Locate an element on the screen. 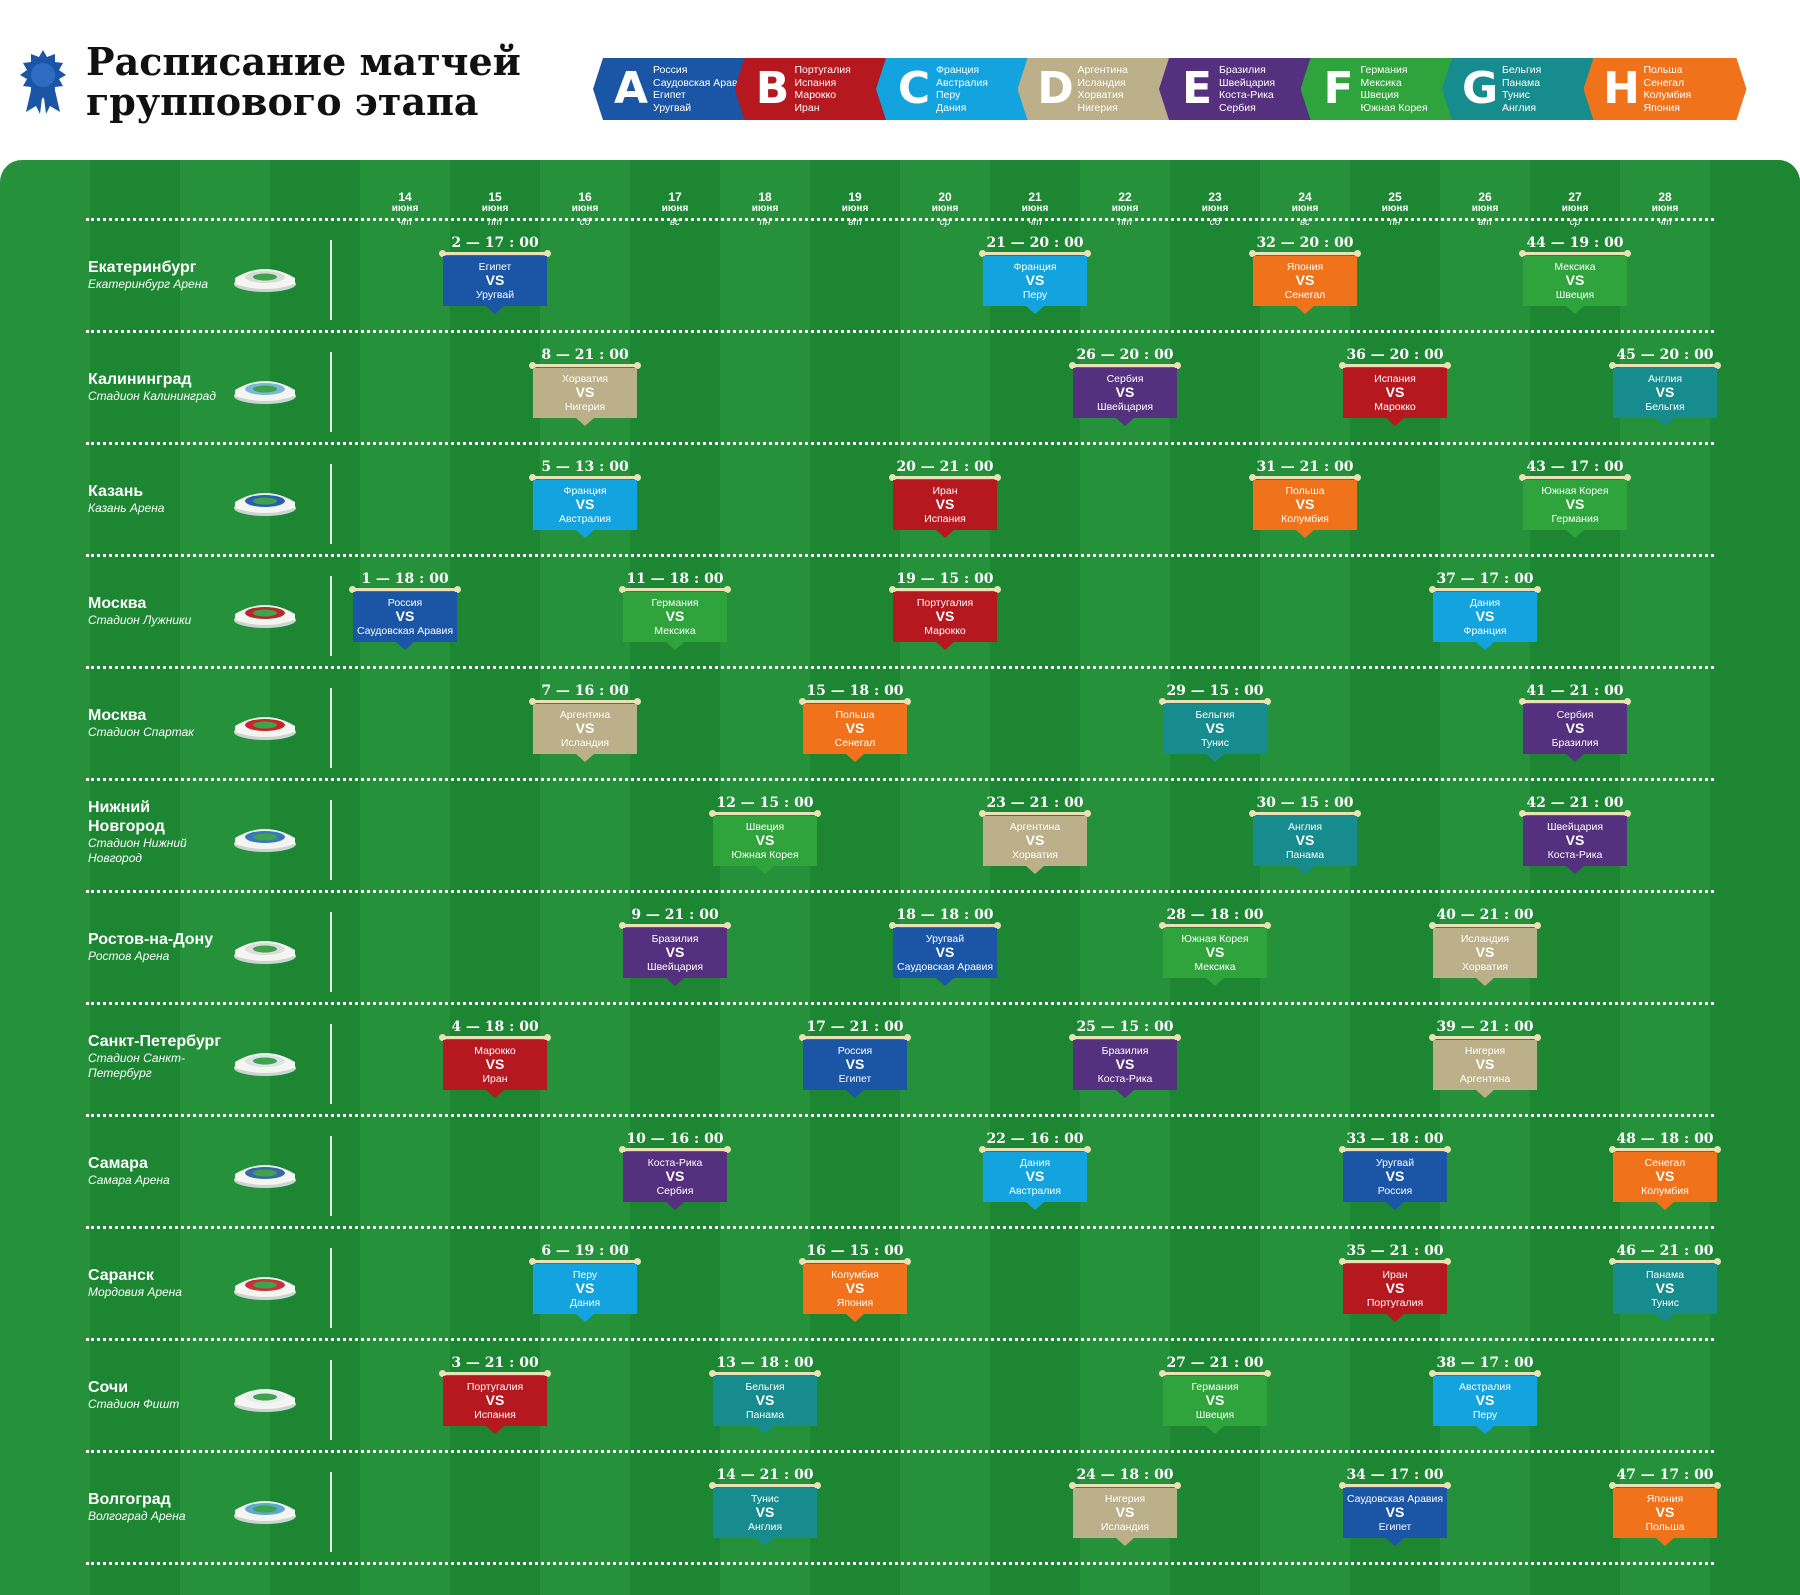 This screenshot has height=1595, width=1800. match-card: 37 — 17 : 00 Дания VS Франция is located at coordinates (1485, 613).